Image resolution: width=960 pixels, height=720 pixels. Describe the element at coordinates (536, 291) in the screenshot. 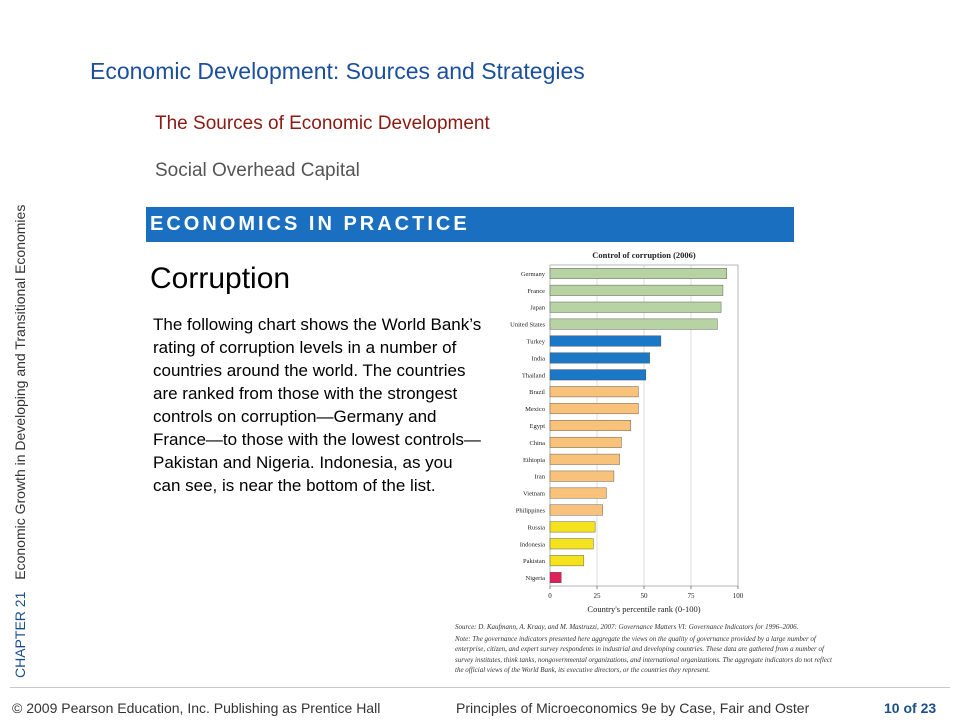

I see `category-label: France` at that location.